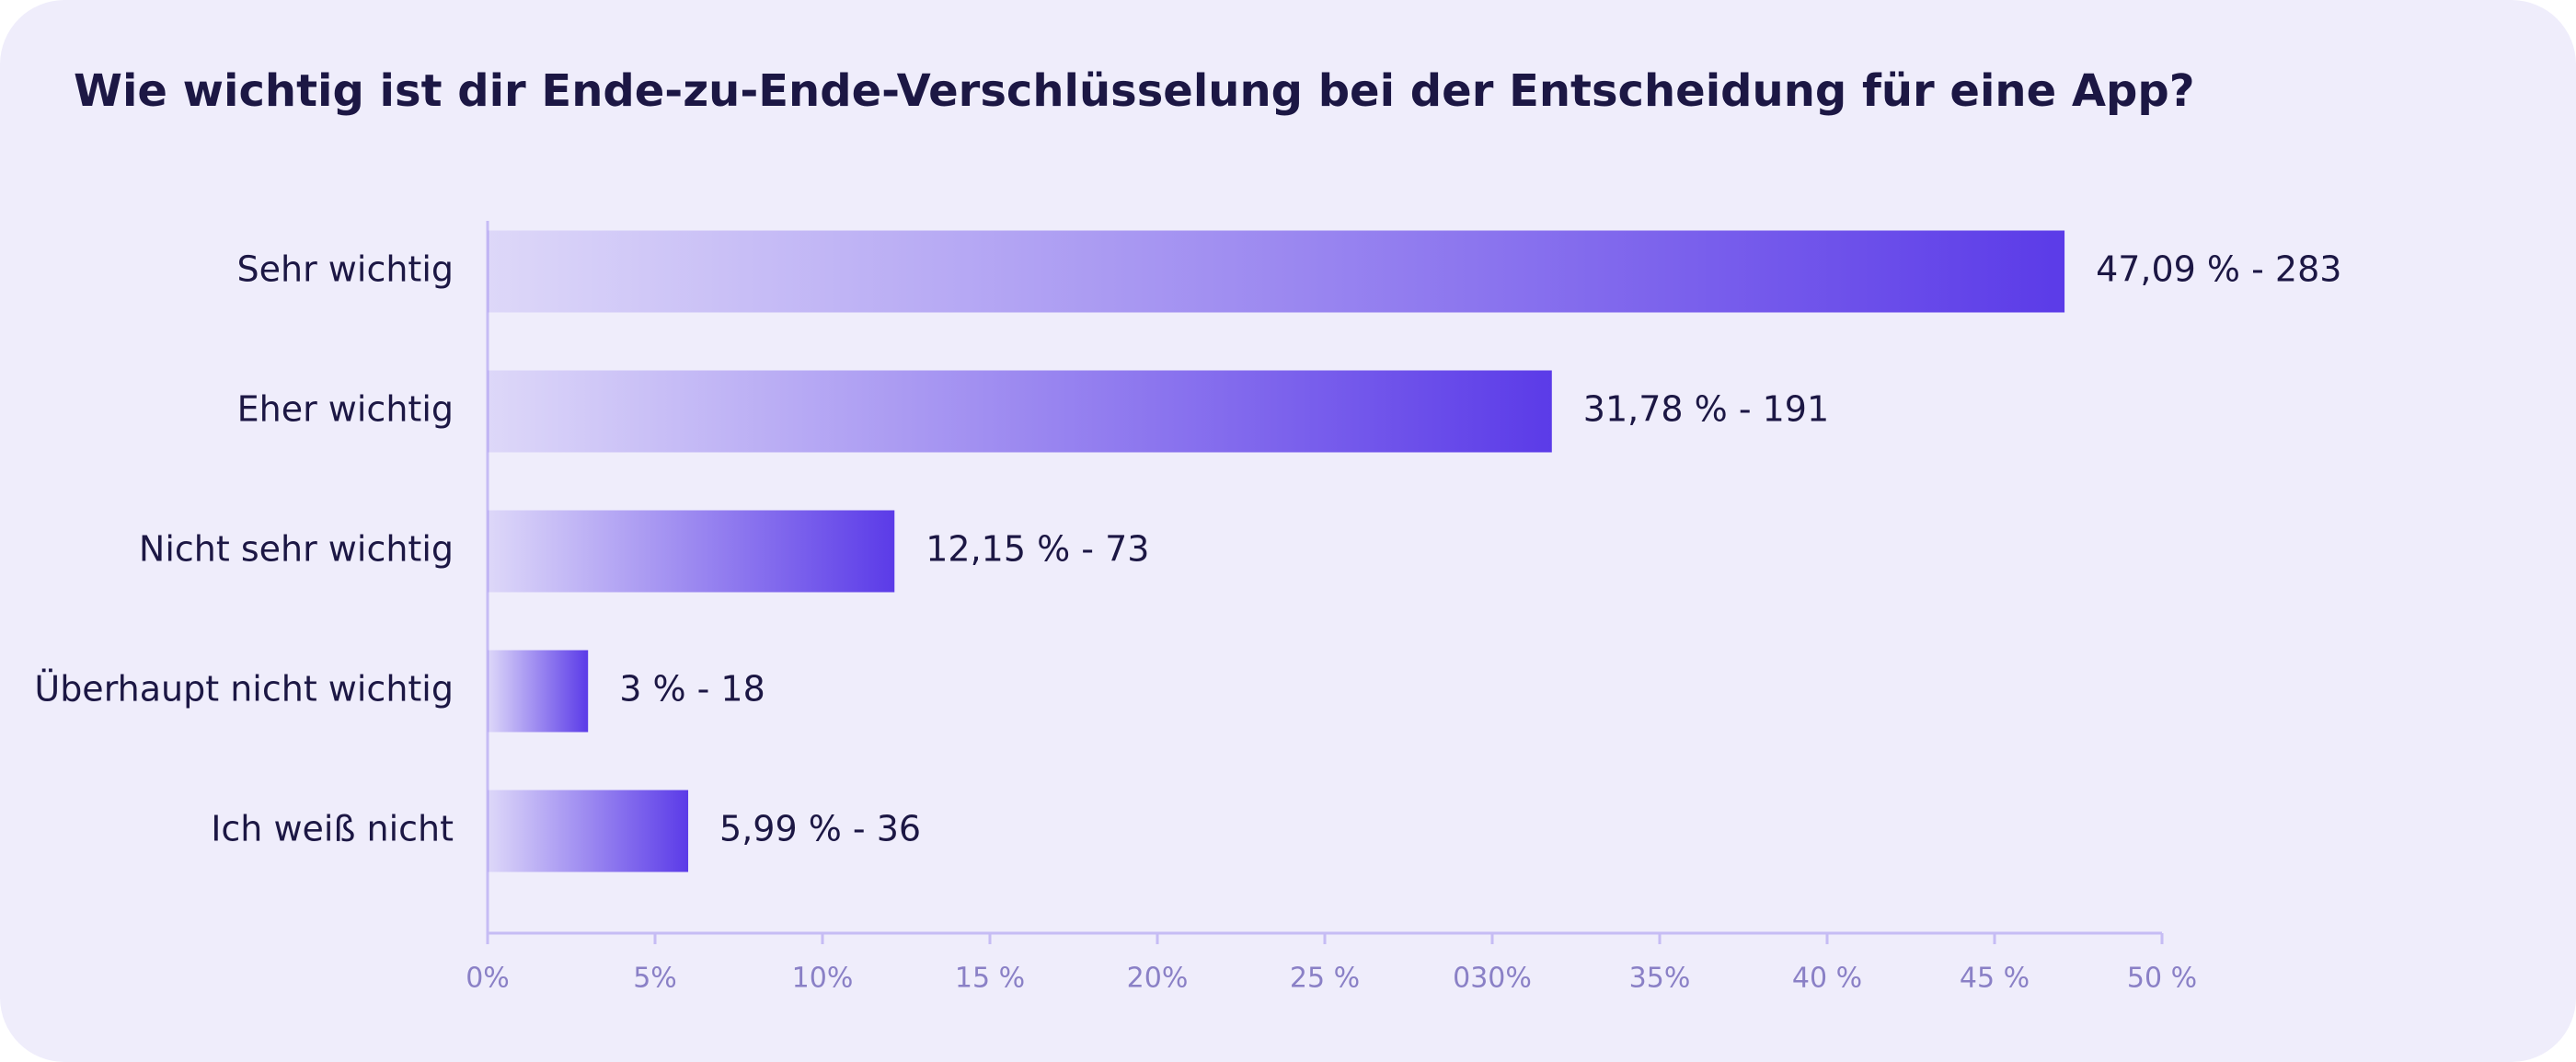  I want to click on x-tick-label: 50 %, so click(2162, 979).